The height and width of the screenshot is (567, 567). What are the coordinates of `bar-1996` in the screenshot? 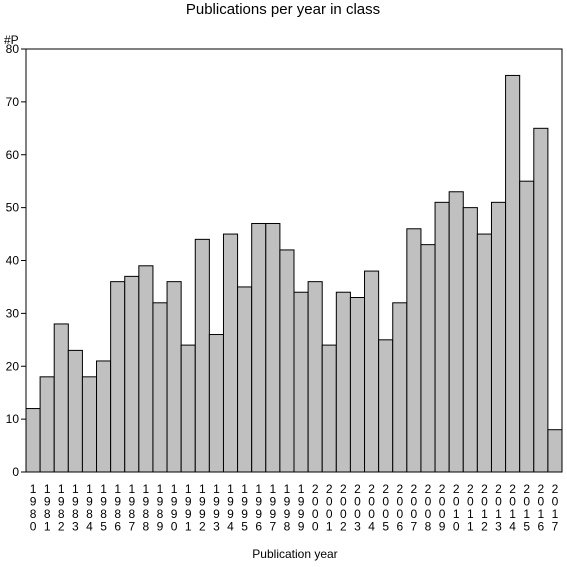 It's located at (259, 347).